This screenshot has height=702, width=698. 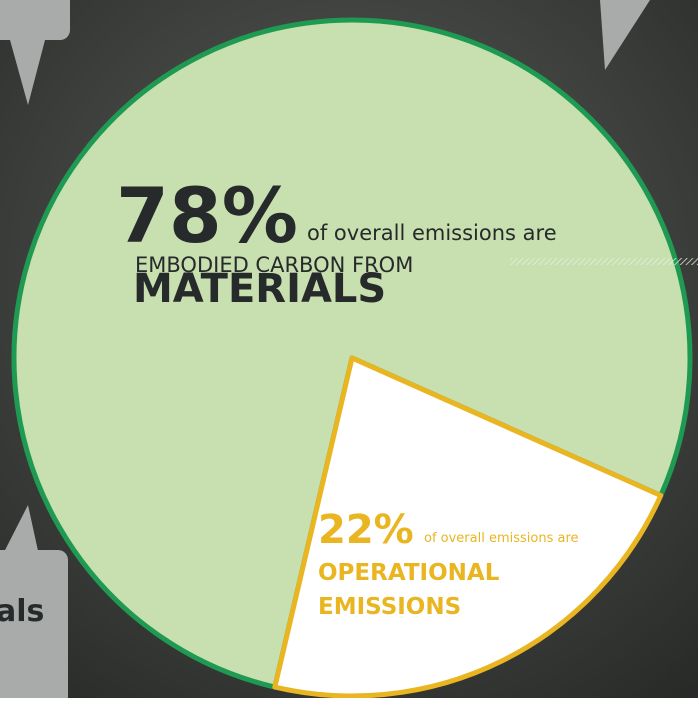 I want to click on value-label: 78%, so click(x=207, y=215).